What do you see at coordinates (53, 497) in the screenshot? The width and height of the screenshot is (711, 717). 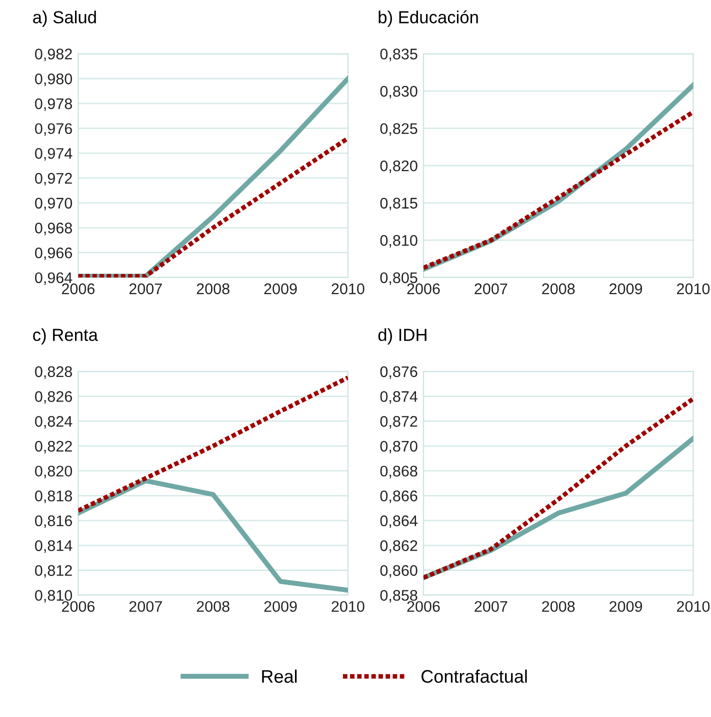 I see `y-tick-label: 0,818` at bounding box center [53, 497].